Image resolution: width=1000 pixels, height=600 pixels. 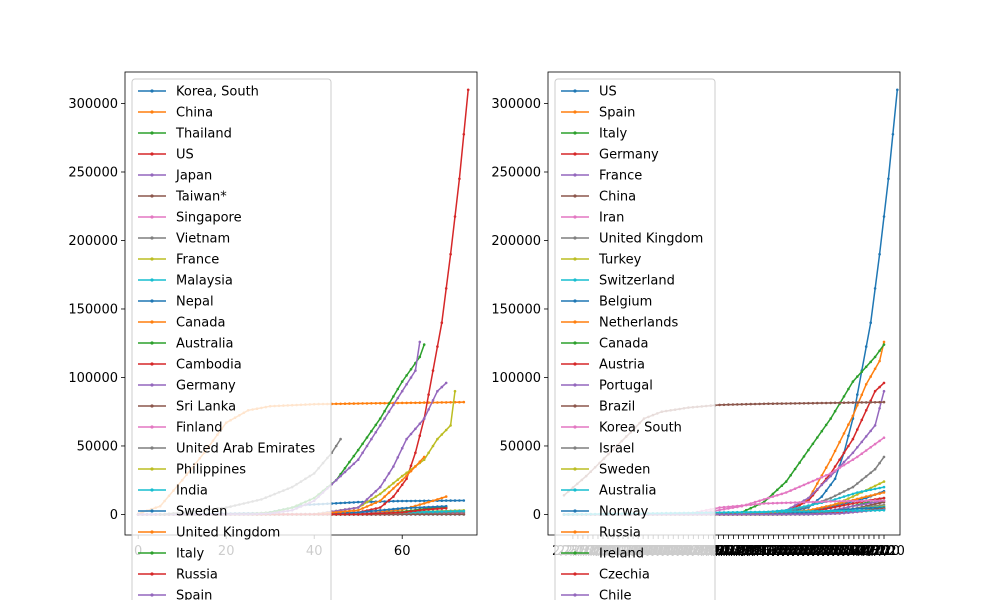 I want to click on legend-item: Cambodia, so click(x=190, y=365).